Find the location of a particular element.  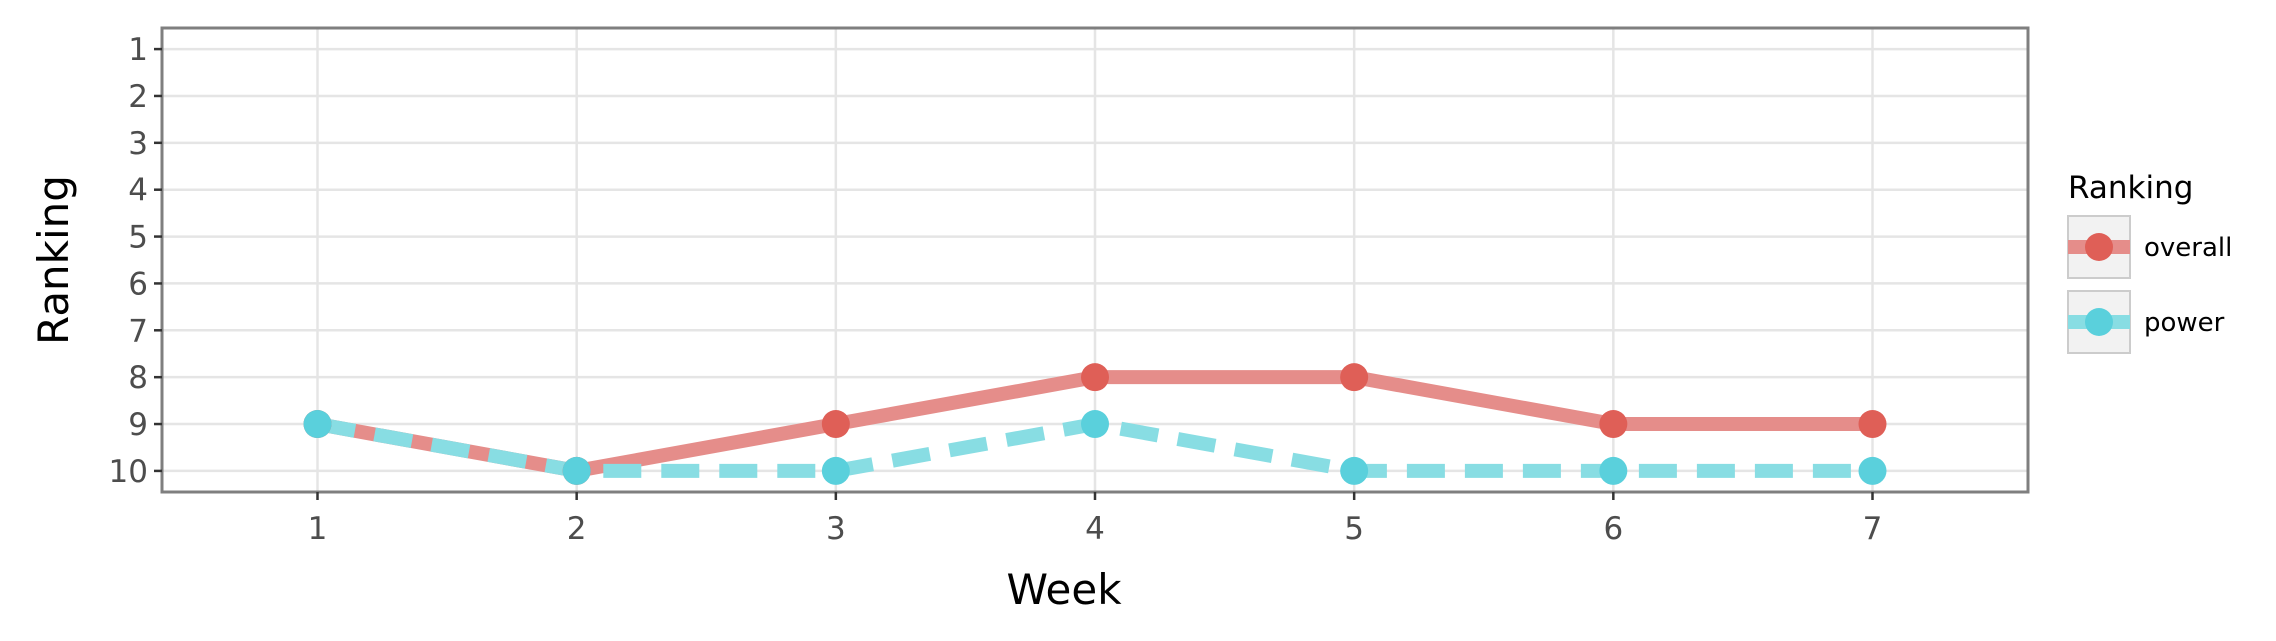

y-tick-label: 1 is located at coordinates (138, 50).